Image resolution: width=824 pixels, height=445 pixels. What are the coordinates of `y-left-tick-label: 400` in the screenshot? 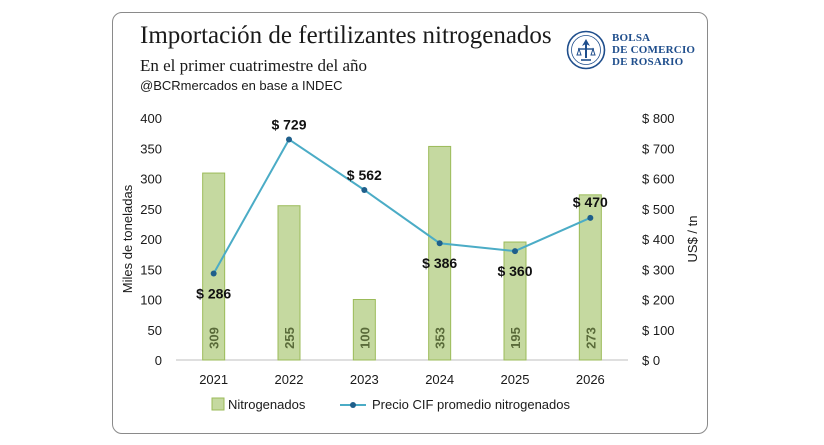 It's located at (151, 118).